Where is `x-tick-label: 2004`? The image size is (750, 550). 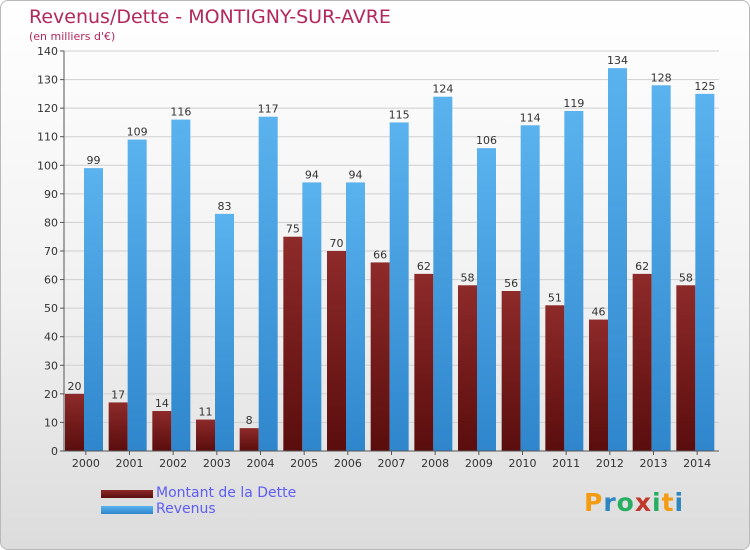 x-tick-label: 2004 is located at coordinates (261, 463).